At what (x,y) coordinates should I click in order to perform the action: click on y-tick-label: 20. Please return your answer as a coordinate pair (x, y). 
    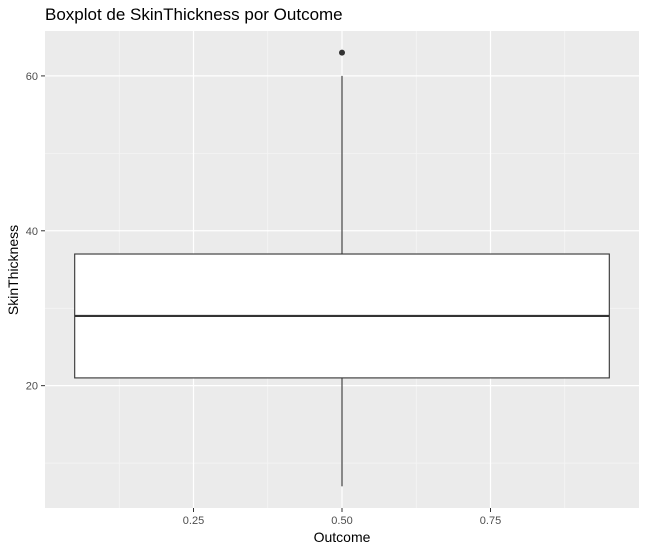
    Looking at the image, I should click on (32, 387).